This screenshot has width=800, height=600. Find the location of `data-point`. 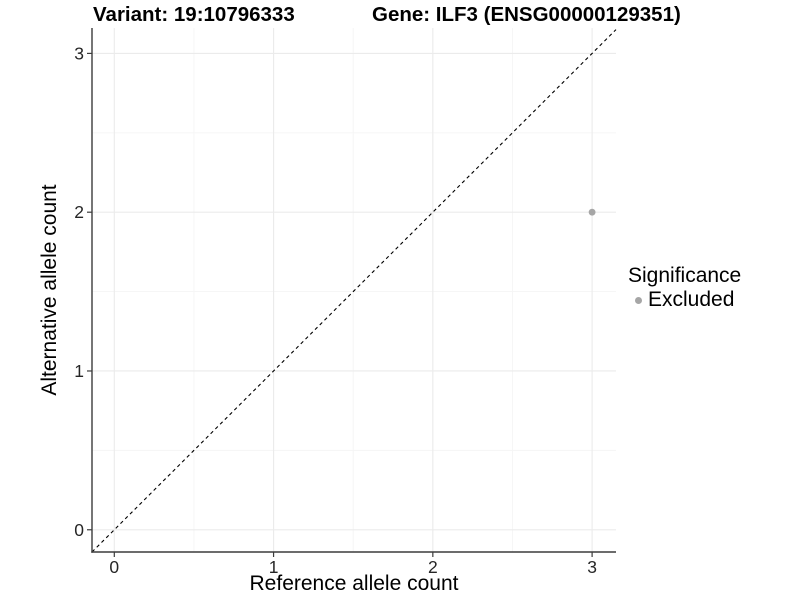

data-point is located at coordinates (592, 212).